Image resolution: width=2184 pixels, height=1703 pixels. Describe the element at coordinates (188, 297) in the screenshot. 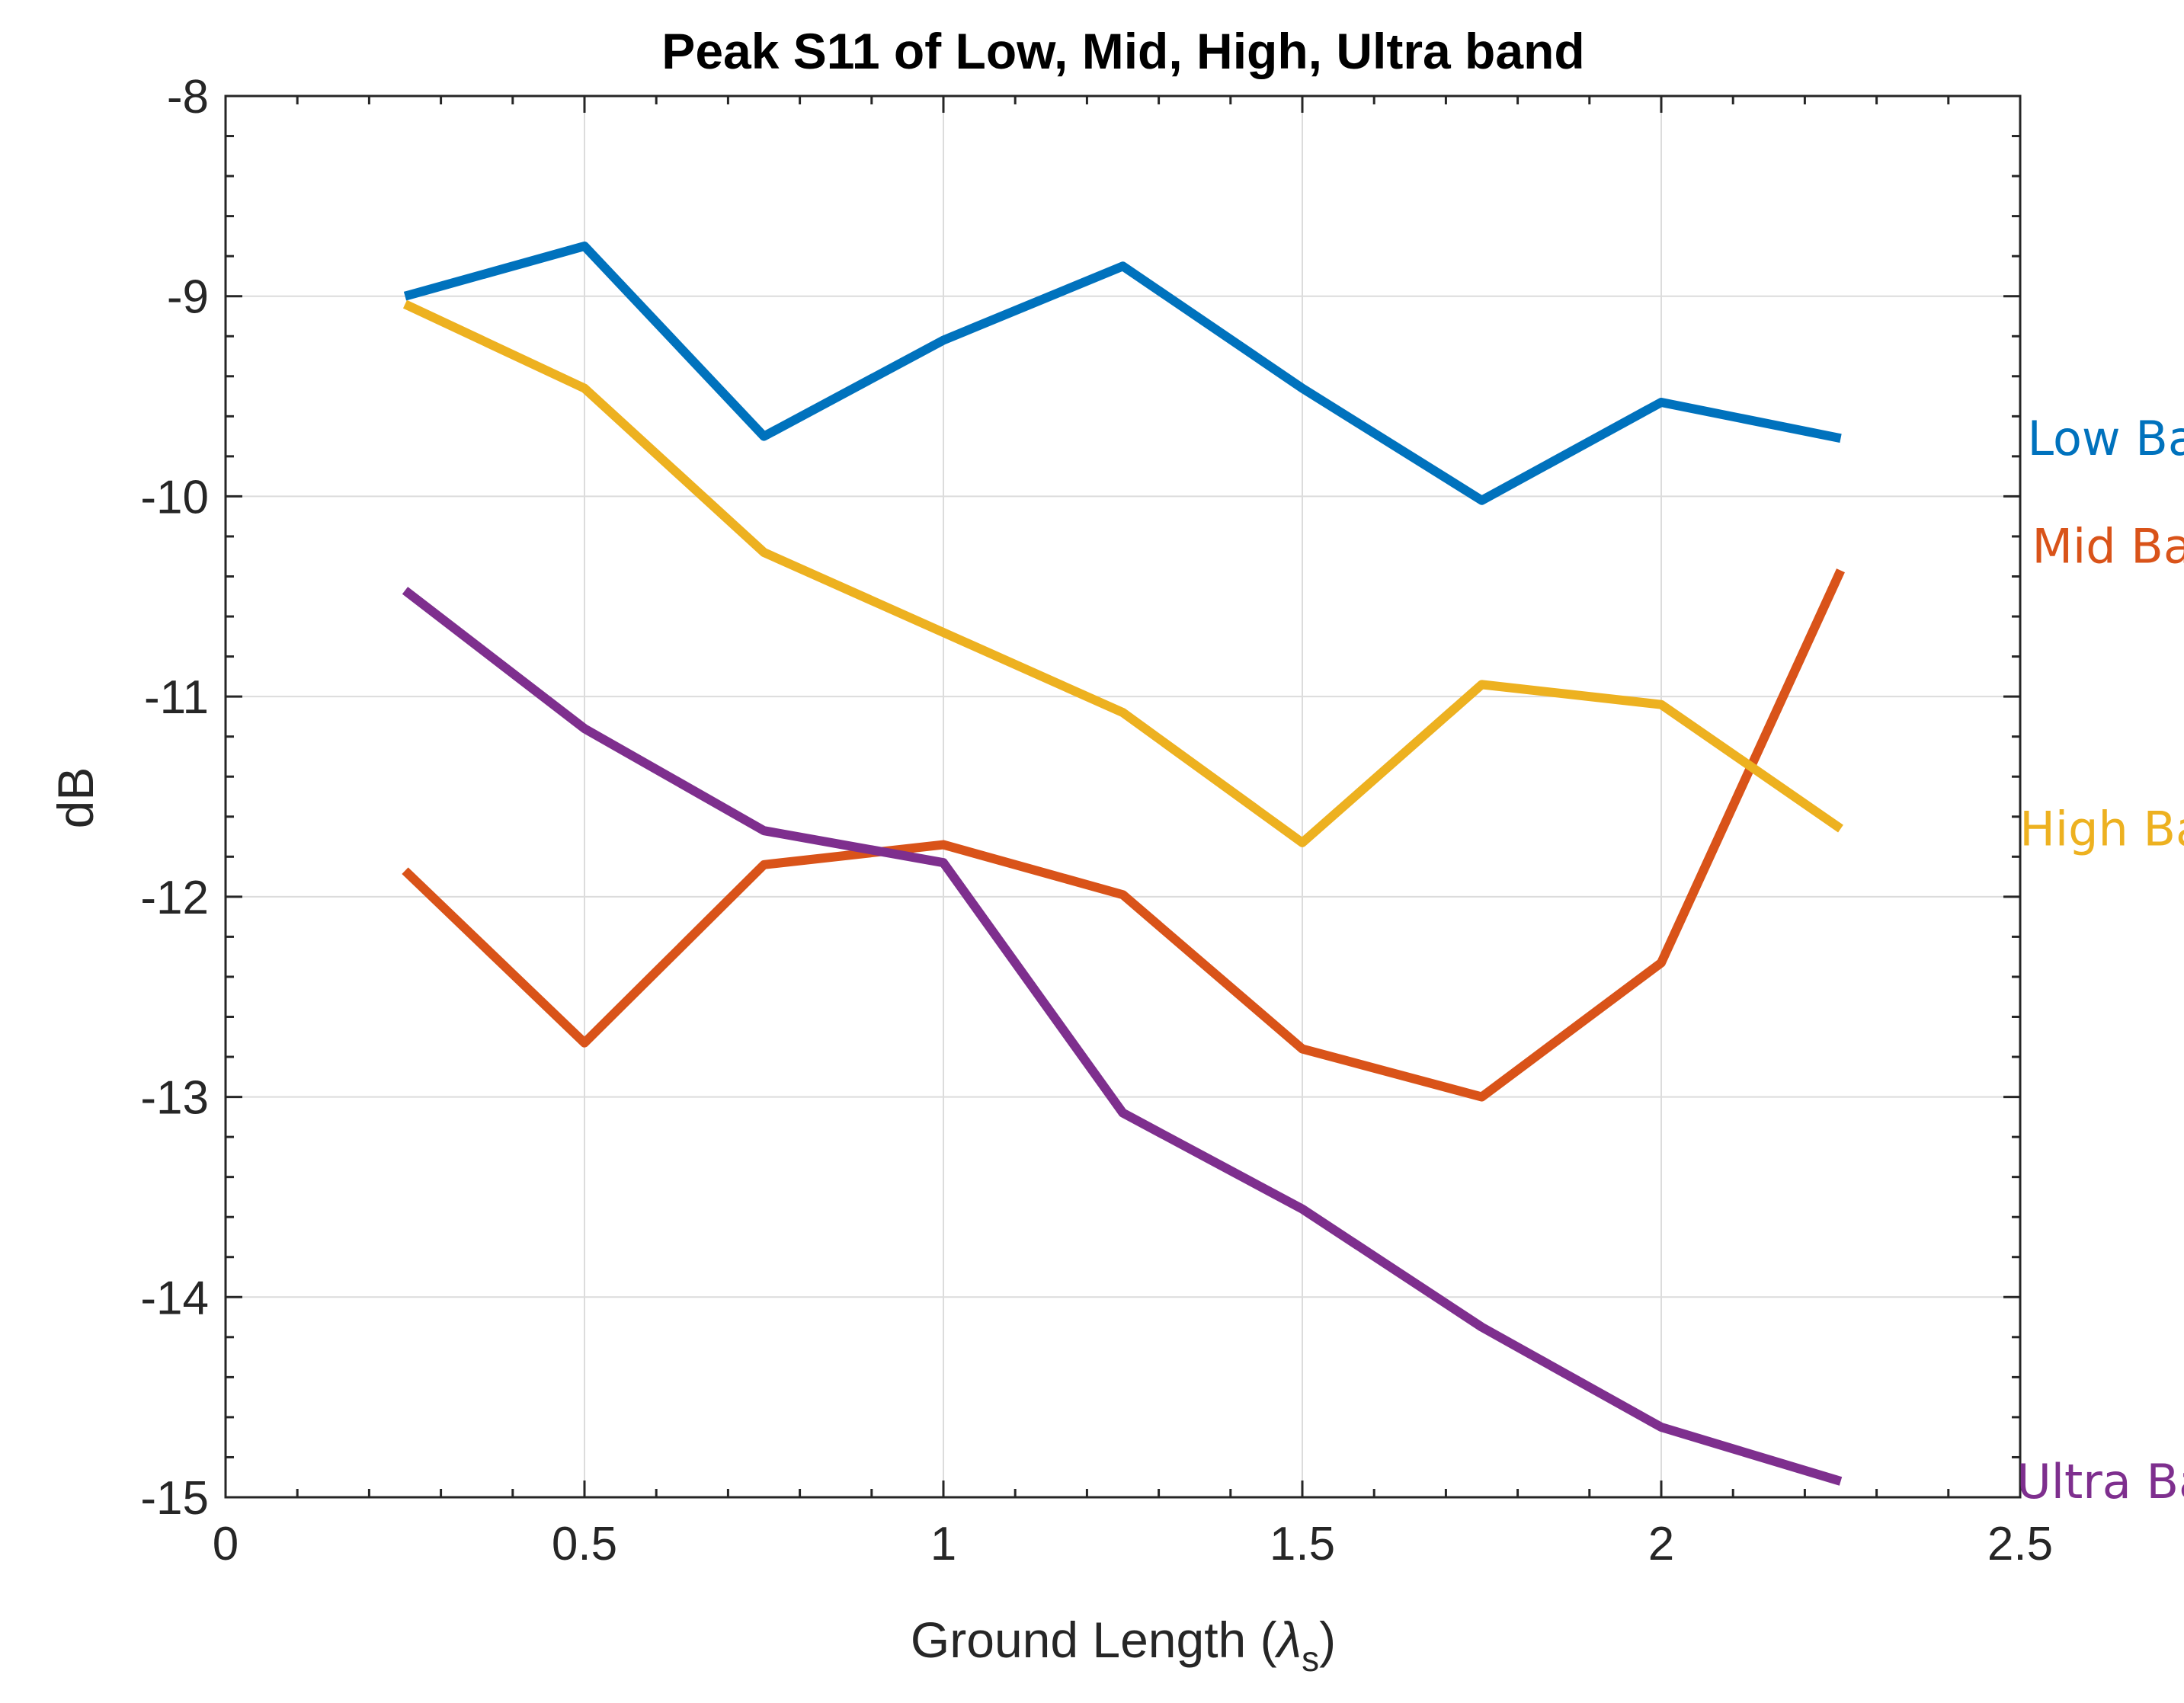

I see `y-tick-label: -9` at that location.